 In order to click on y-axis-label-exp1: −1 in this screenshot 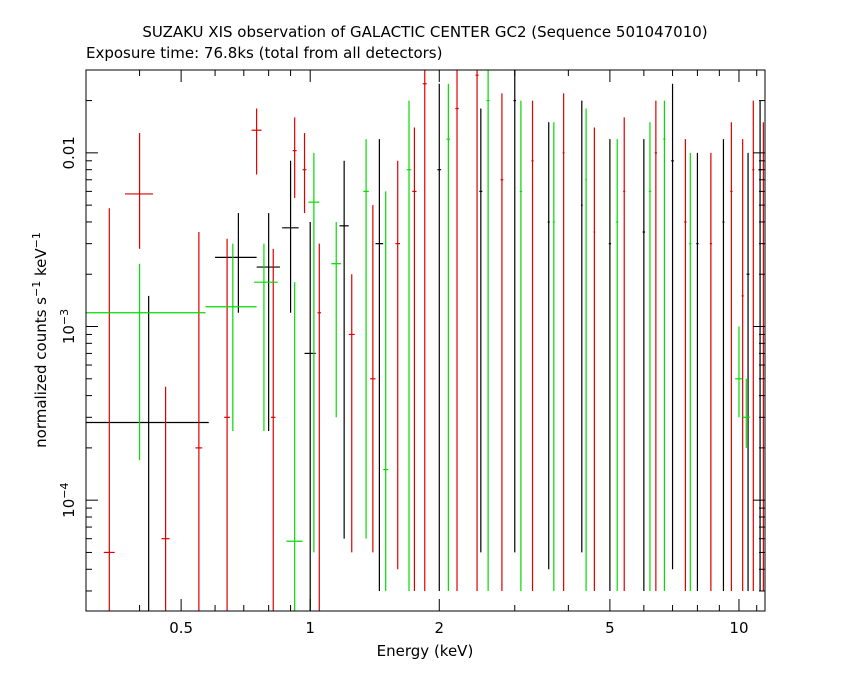, I will do `click(36, 289)`.